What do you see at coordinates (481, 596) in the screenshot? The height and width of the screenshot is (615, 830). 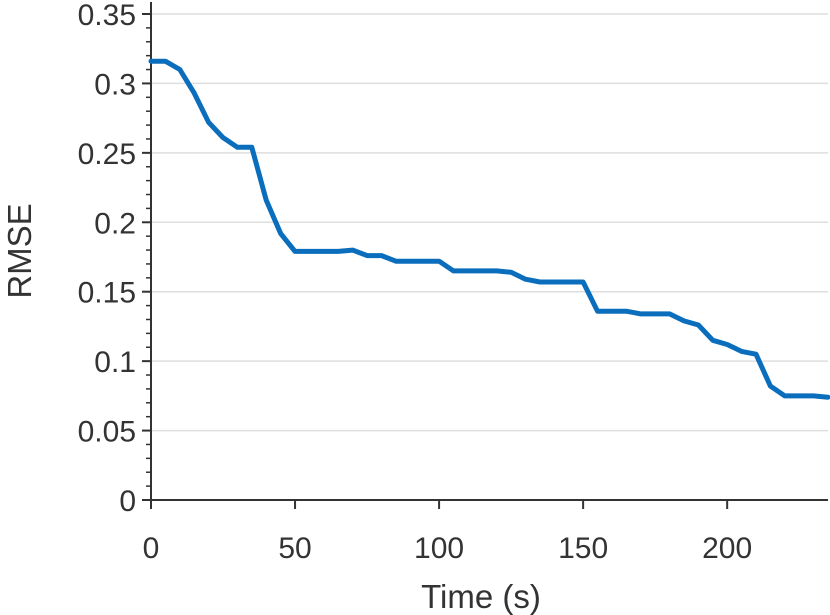 I see `x-axis-title: Time (s)` at bounding box center [481, 596].